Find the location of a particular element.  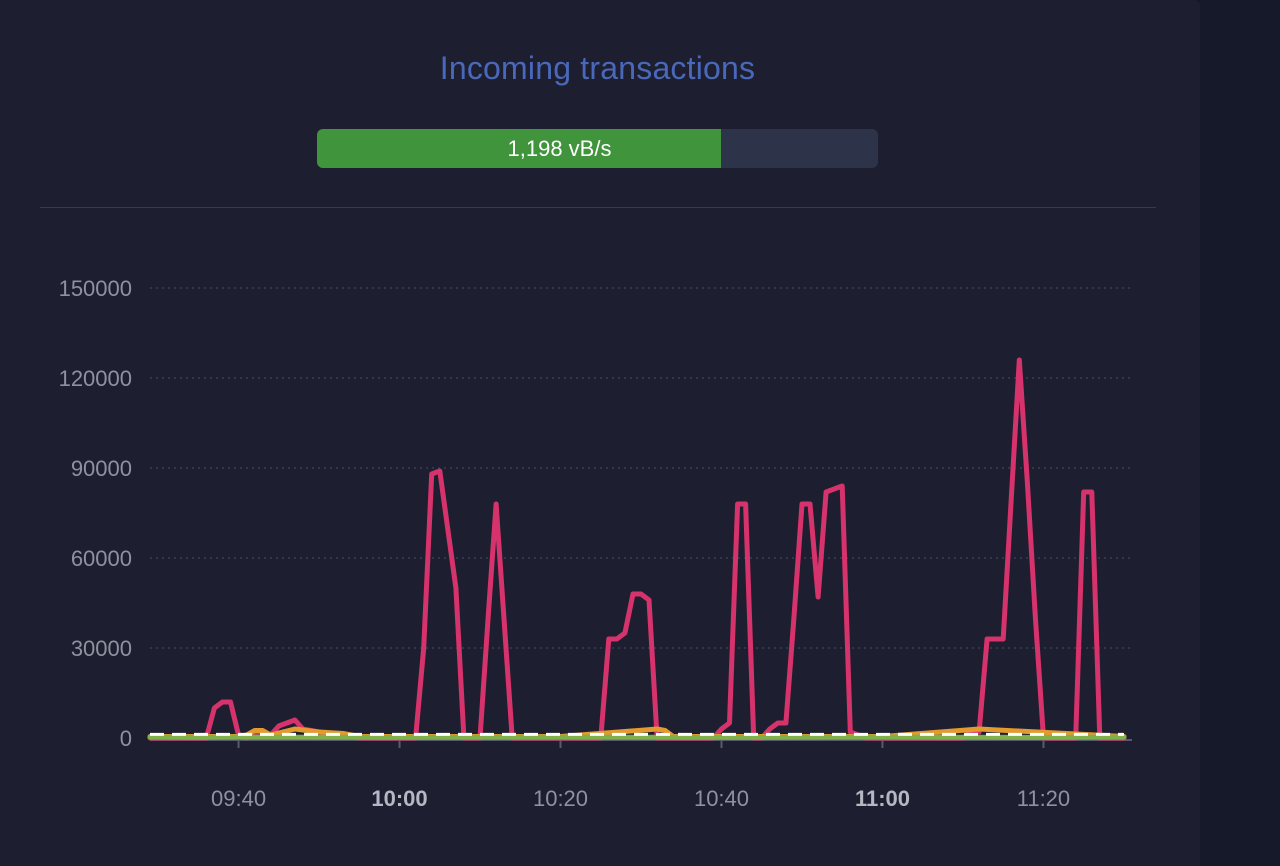

y-tick-label: 90000 is located at coordinates (101, 468).